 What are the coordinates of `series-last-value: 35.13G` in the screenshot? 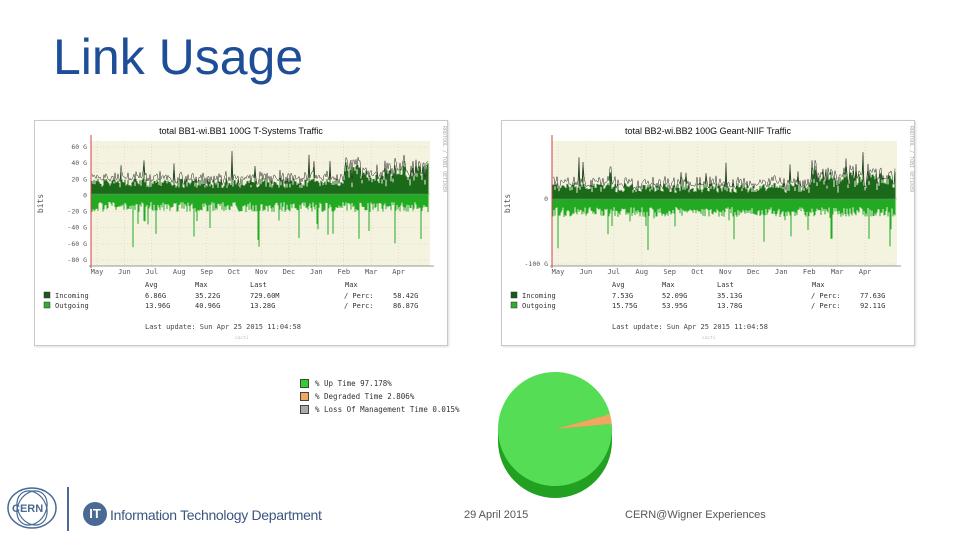 It's located at (729, 296).